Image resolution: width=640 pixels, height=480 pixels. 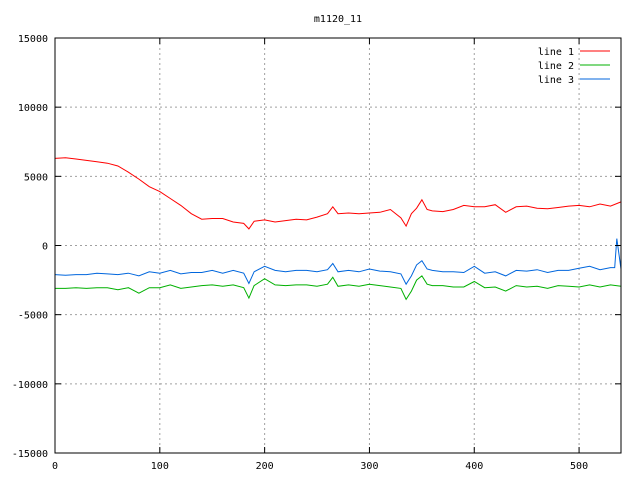 I want to click on y-tick-label: -15000, so click(x=30, y=454).